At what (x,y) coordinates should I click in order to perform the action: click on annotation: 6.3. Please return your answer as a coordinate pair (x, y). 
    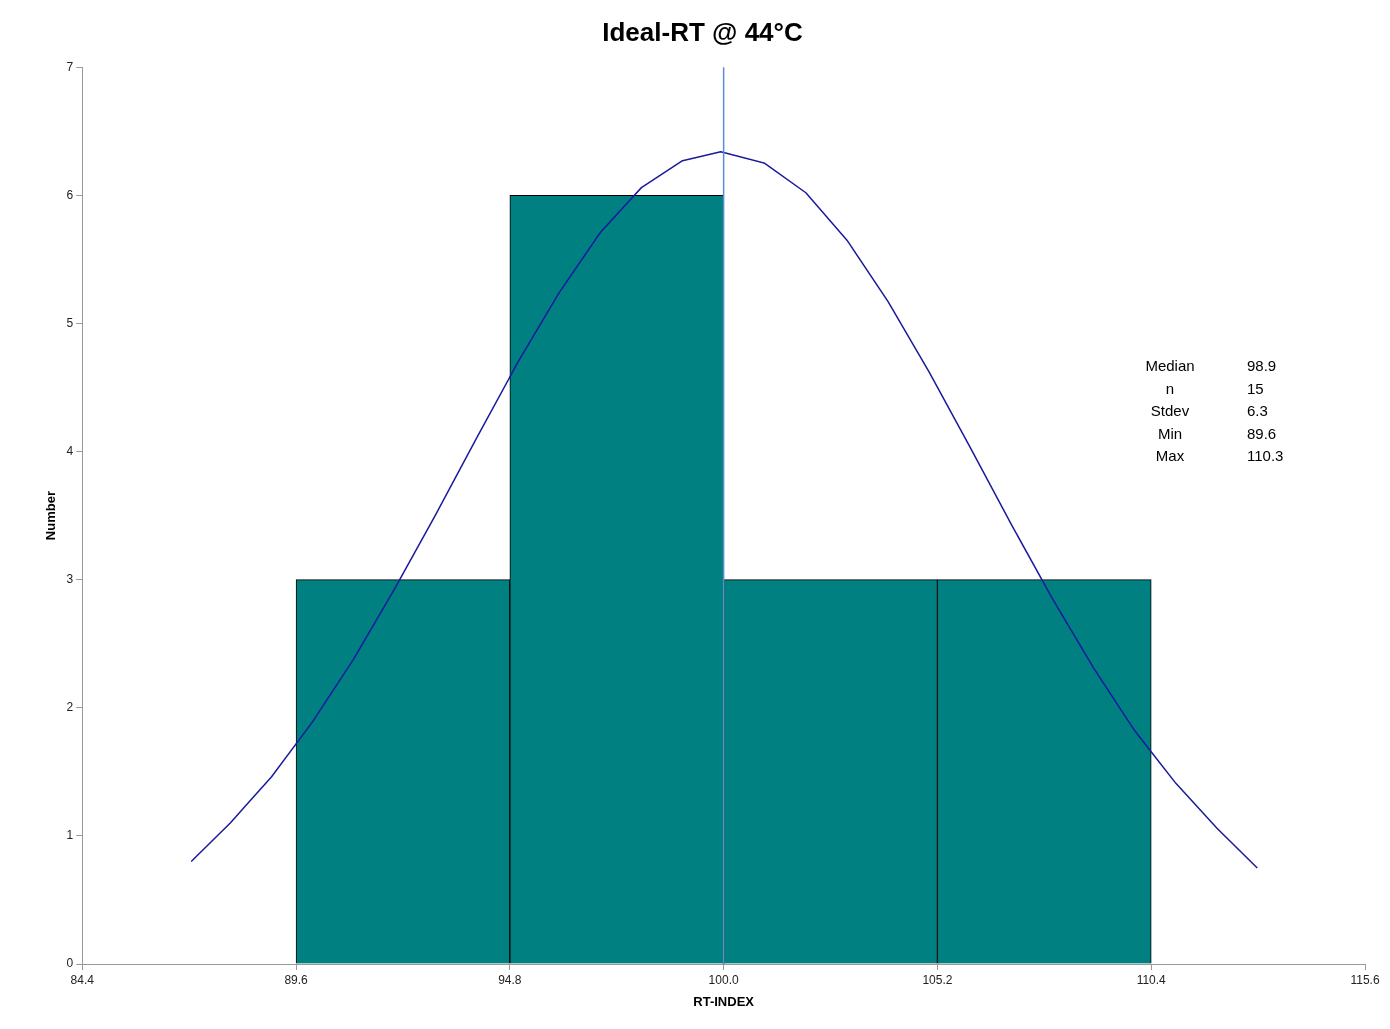
    Looking at the image, I should click on (1257, 411).